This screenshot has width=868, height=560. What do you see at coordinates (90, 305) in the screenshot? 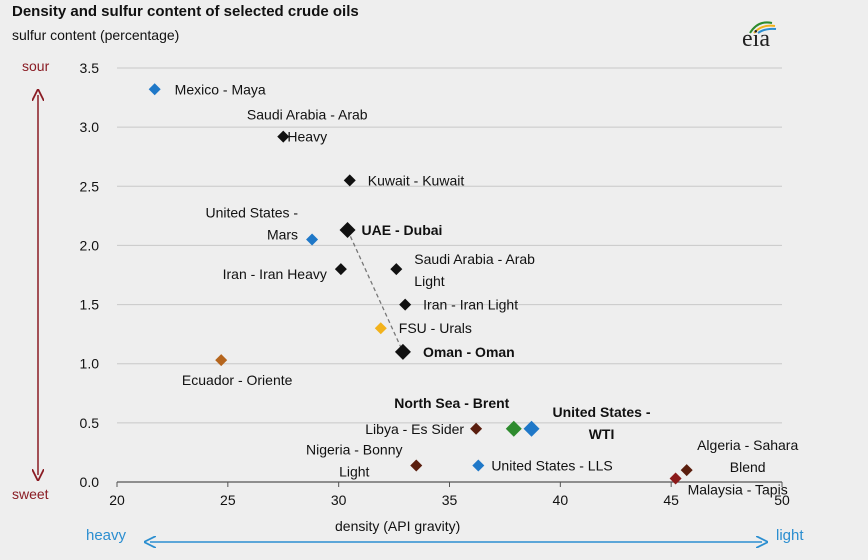
I see `y-tick-label: 1.5` at bounding box center [90, 305].